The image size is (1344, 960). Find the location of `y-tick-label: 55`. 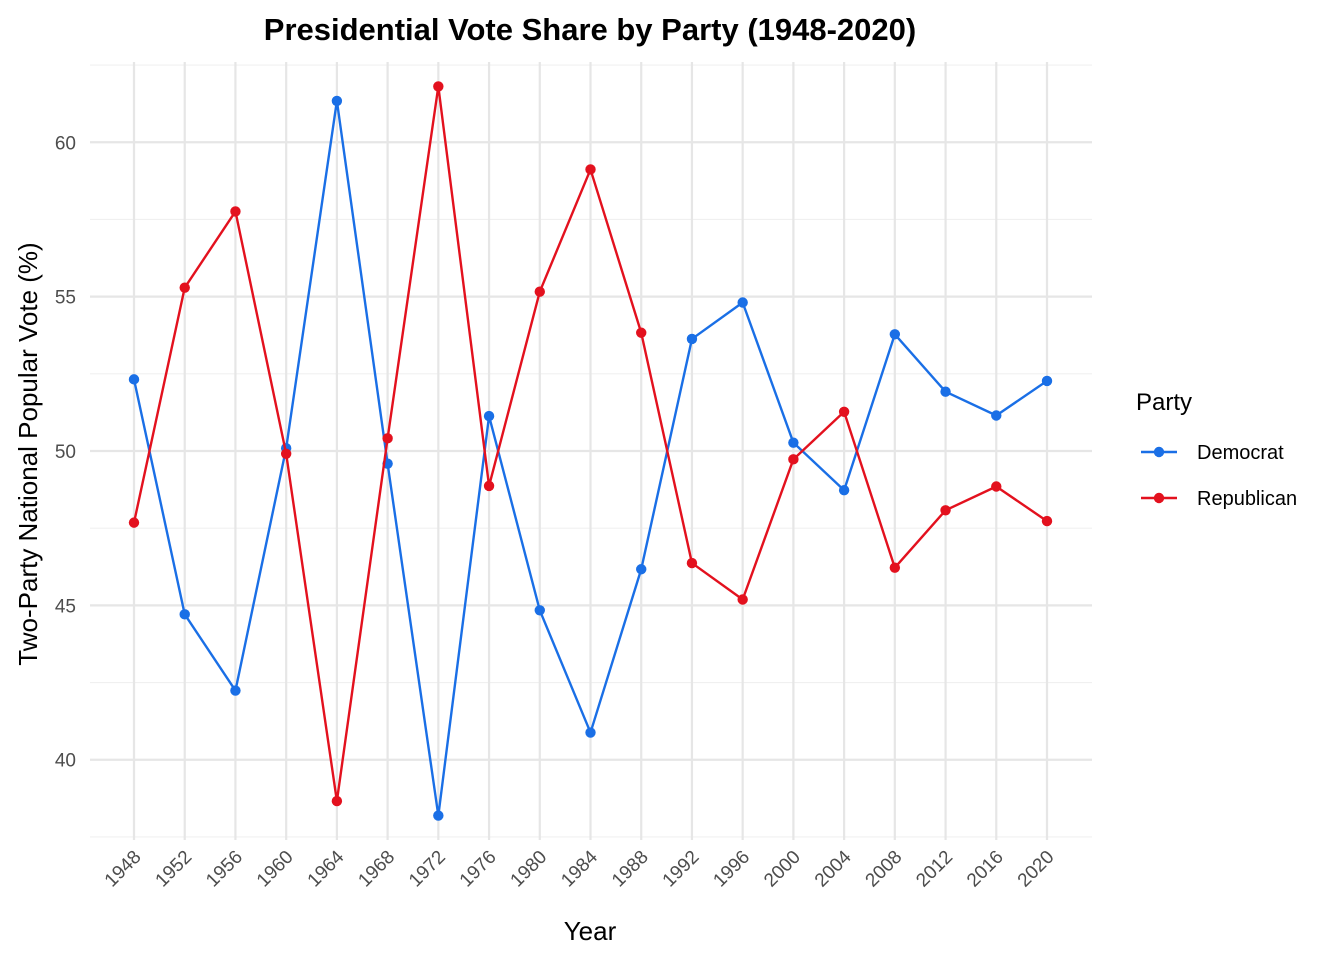

y-tick-label: 55 is located at coordinates (65, 298).